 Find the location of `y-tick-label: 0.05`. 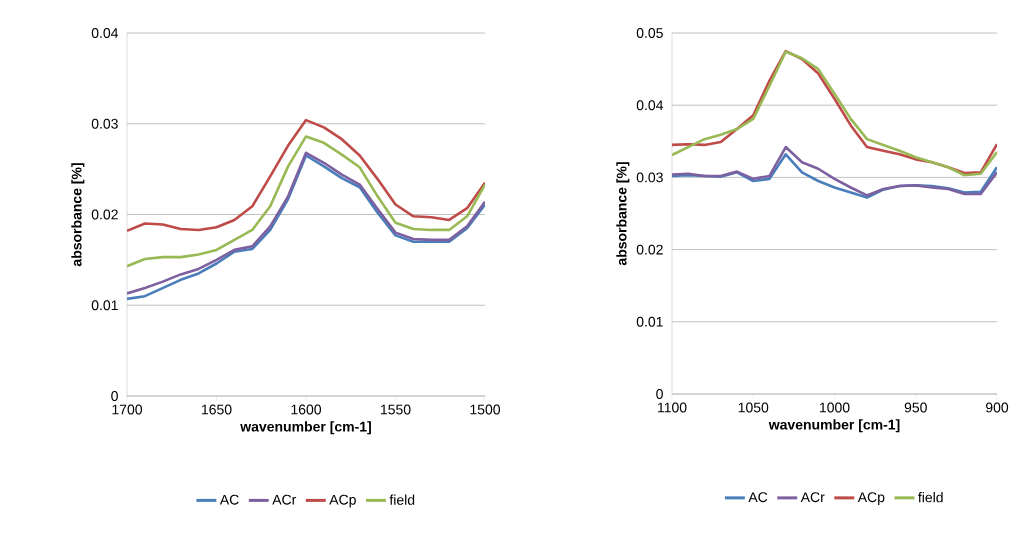

y-tick-label: 0.05 is located at coordinates (649, 33).